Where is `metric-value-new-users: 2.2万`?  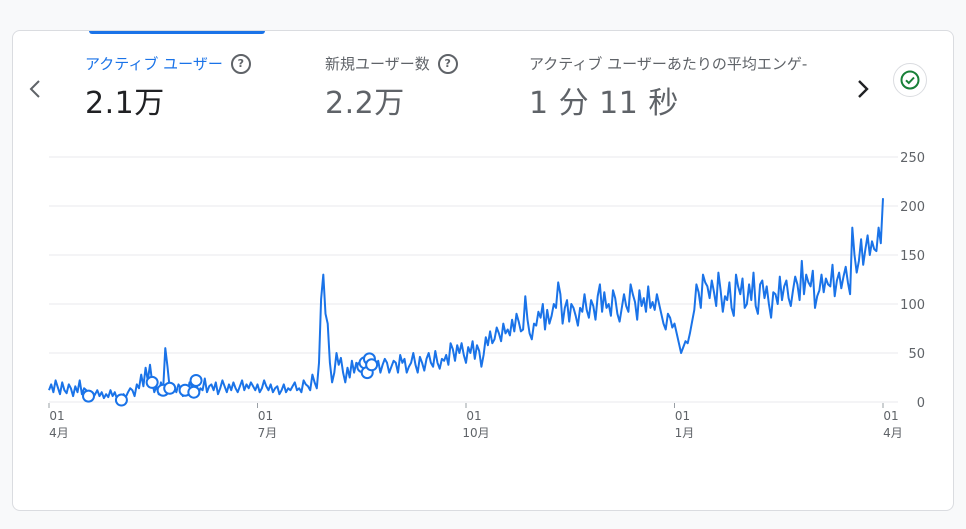
metric-value-new-users: 2.2万 is located at coordinates (365, 103).